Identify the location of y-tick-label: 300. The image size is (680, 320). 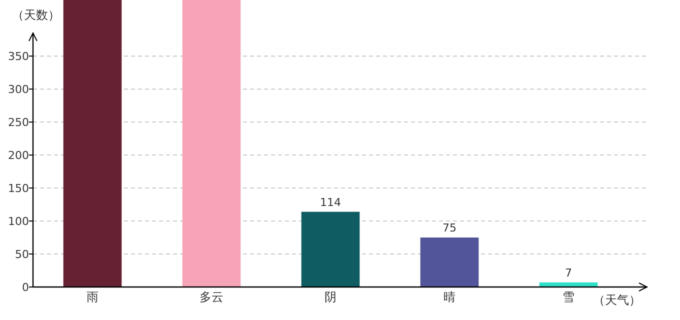
(18, 89).